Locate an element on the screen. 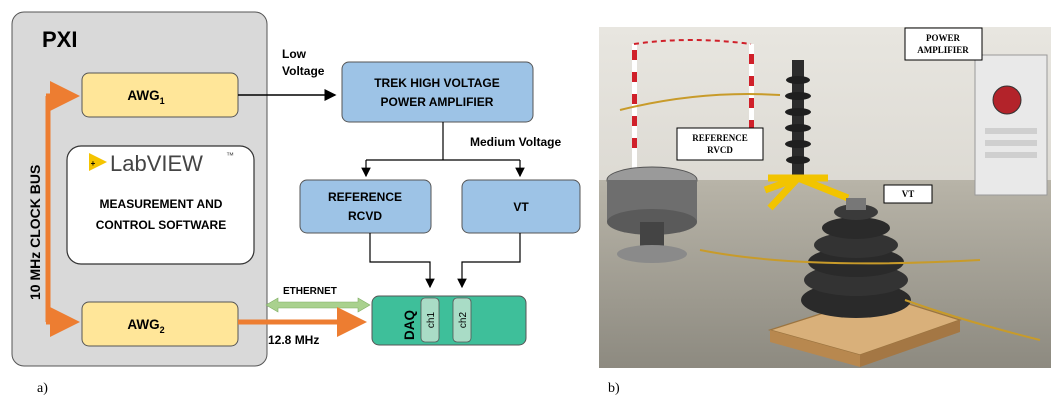 This screenshot has width=1056, height=399. daq-ch1-label: ch1 is located at coordinates (431, 320).